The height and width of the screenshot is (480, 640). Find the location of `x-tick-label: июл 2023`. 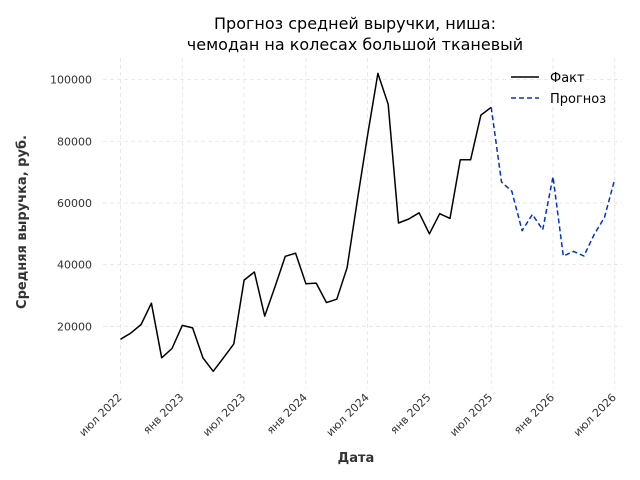

x-tick-label: июл 2023 is located at coordinates (224, 415).